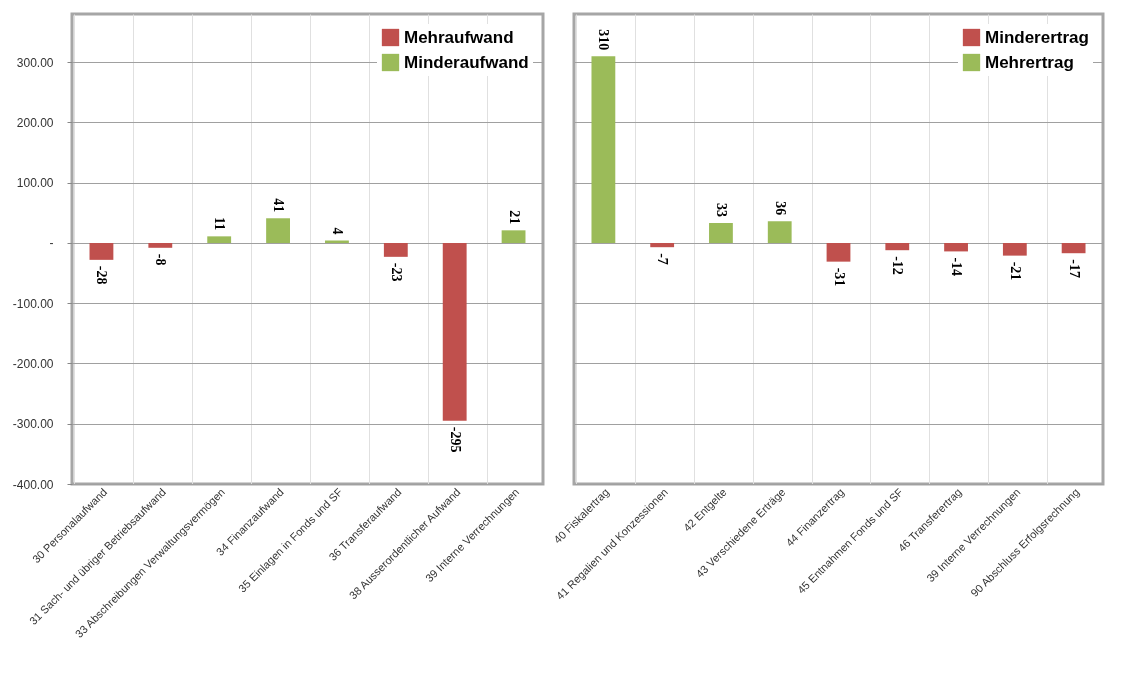  What do you see at coordinates (33, 484) in the screenshot?
I see `y-tick-label: -400.00` at bounding box center [33, 484].